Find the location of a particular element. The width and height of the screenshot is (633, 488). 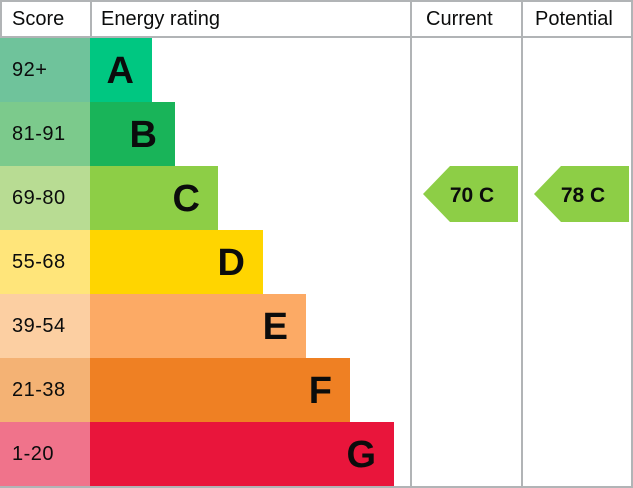

band-row-f: 21-38 F is located at coordinates (205, 390).